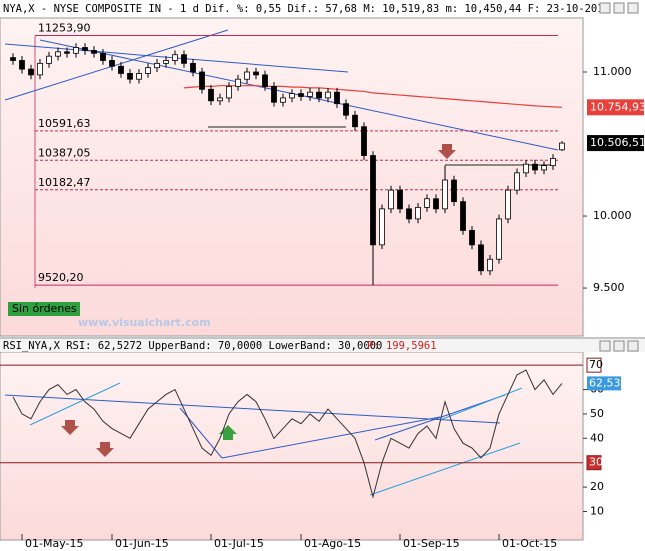  I want to click on level-label: 11253,90, so click(64, 27).